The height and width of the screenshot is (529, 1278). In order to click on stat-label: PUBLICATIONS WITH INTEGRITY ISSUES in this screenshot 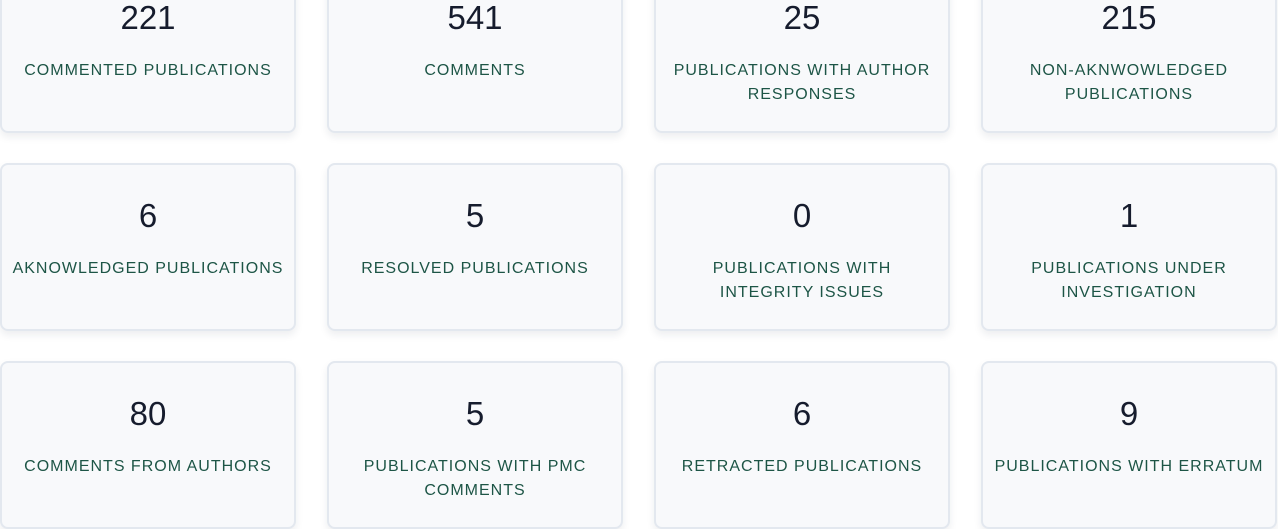, I will do `click(802, 280)`.